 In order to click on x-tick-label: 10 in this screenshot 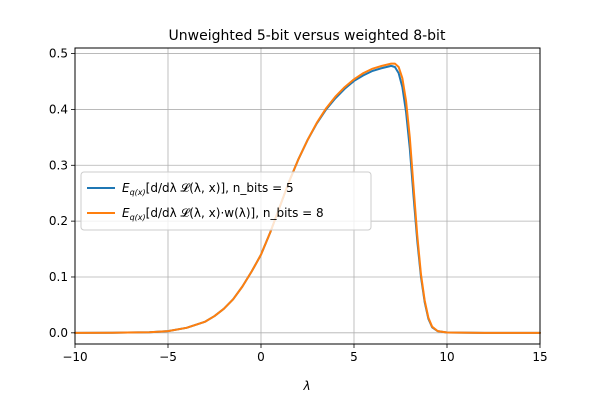, I will do `click(446, 357)`.